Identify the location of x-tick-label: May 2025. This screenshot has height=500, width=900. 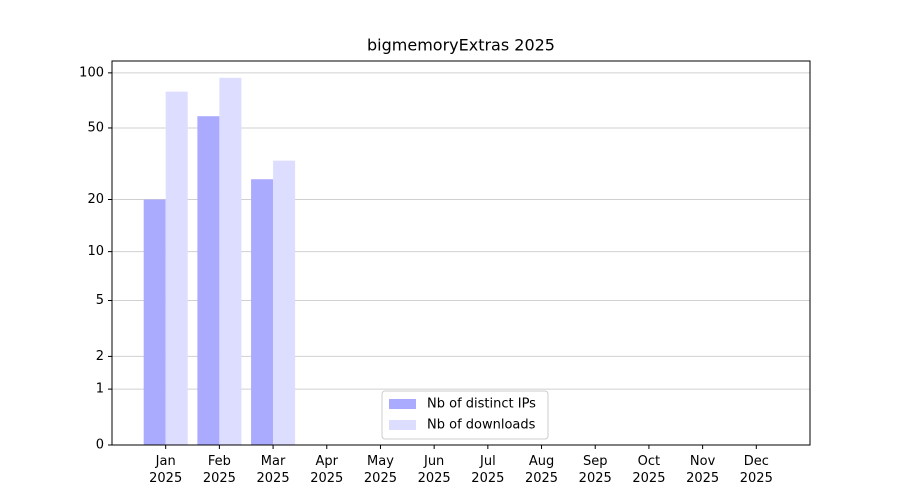
(380, 470).